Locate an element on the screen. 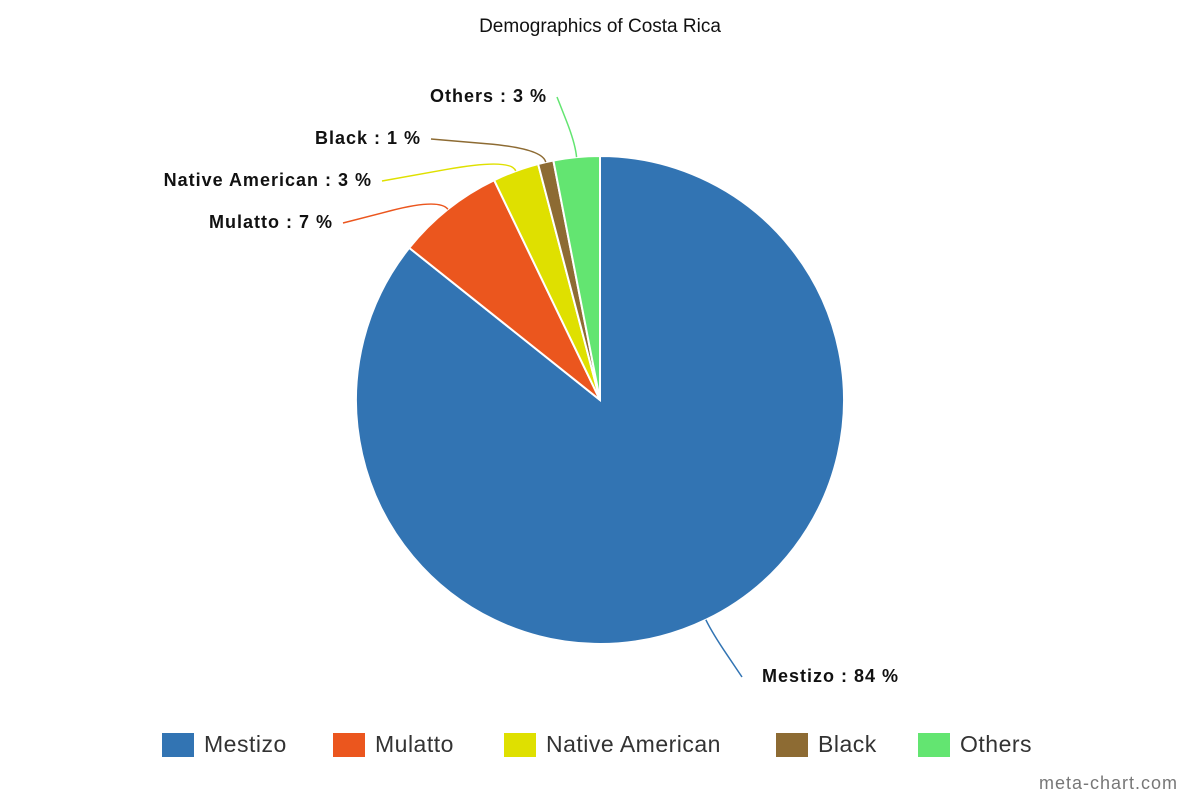  legend-label: Others is located at coordinates (996, 744).